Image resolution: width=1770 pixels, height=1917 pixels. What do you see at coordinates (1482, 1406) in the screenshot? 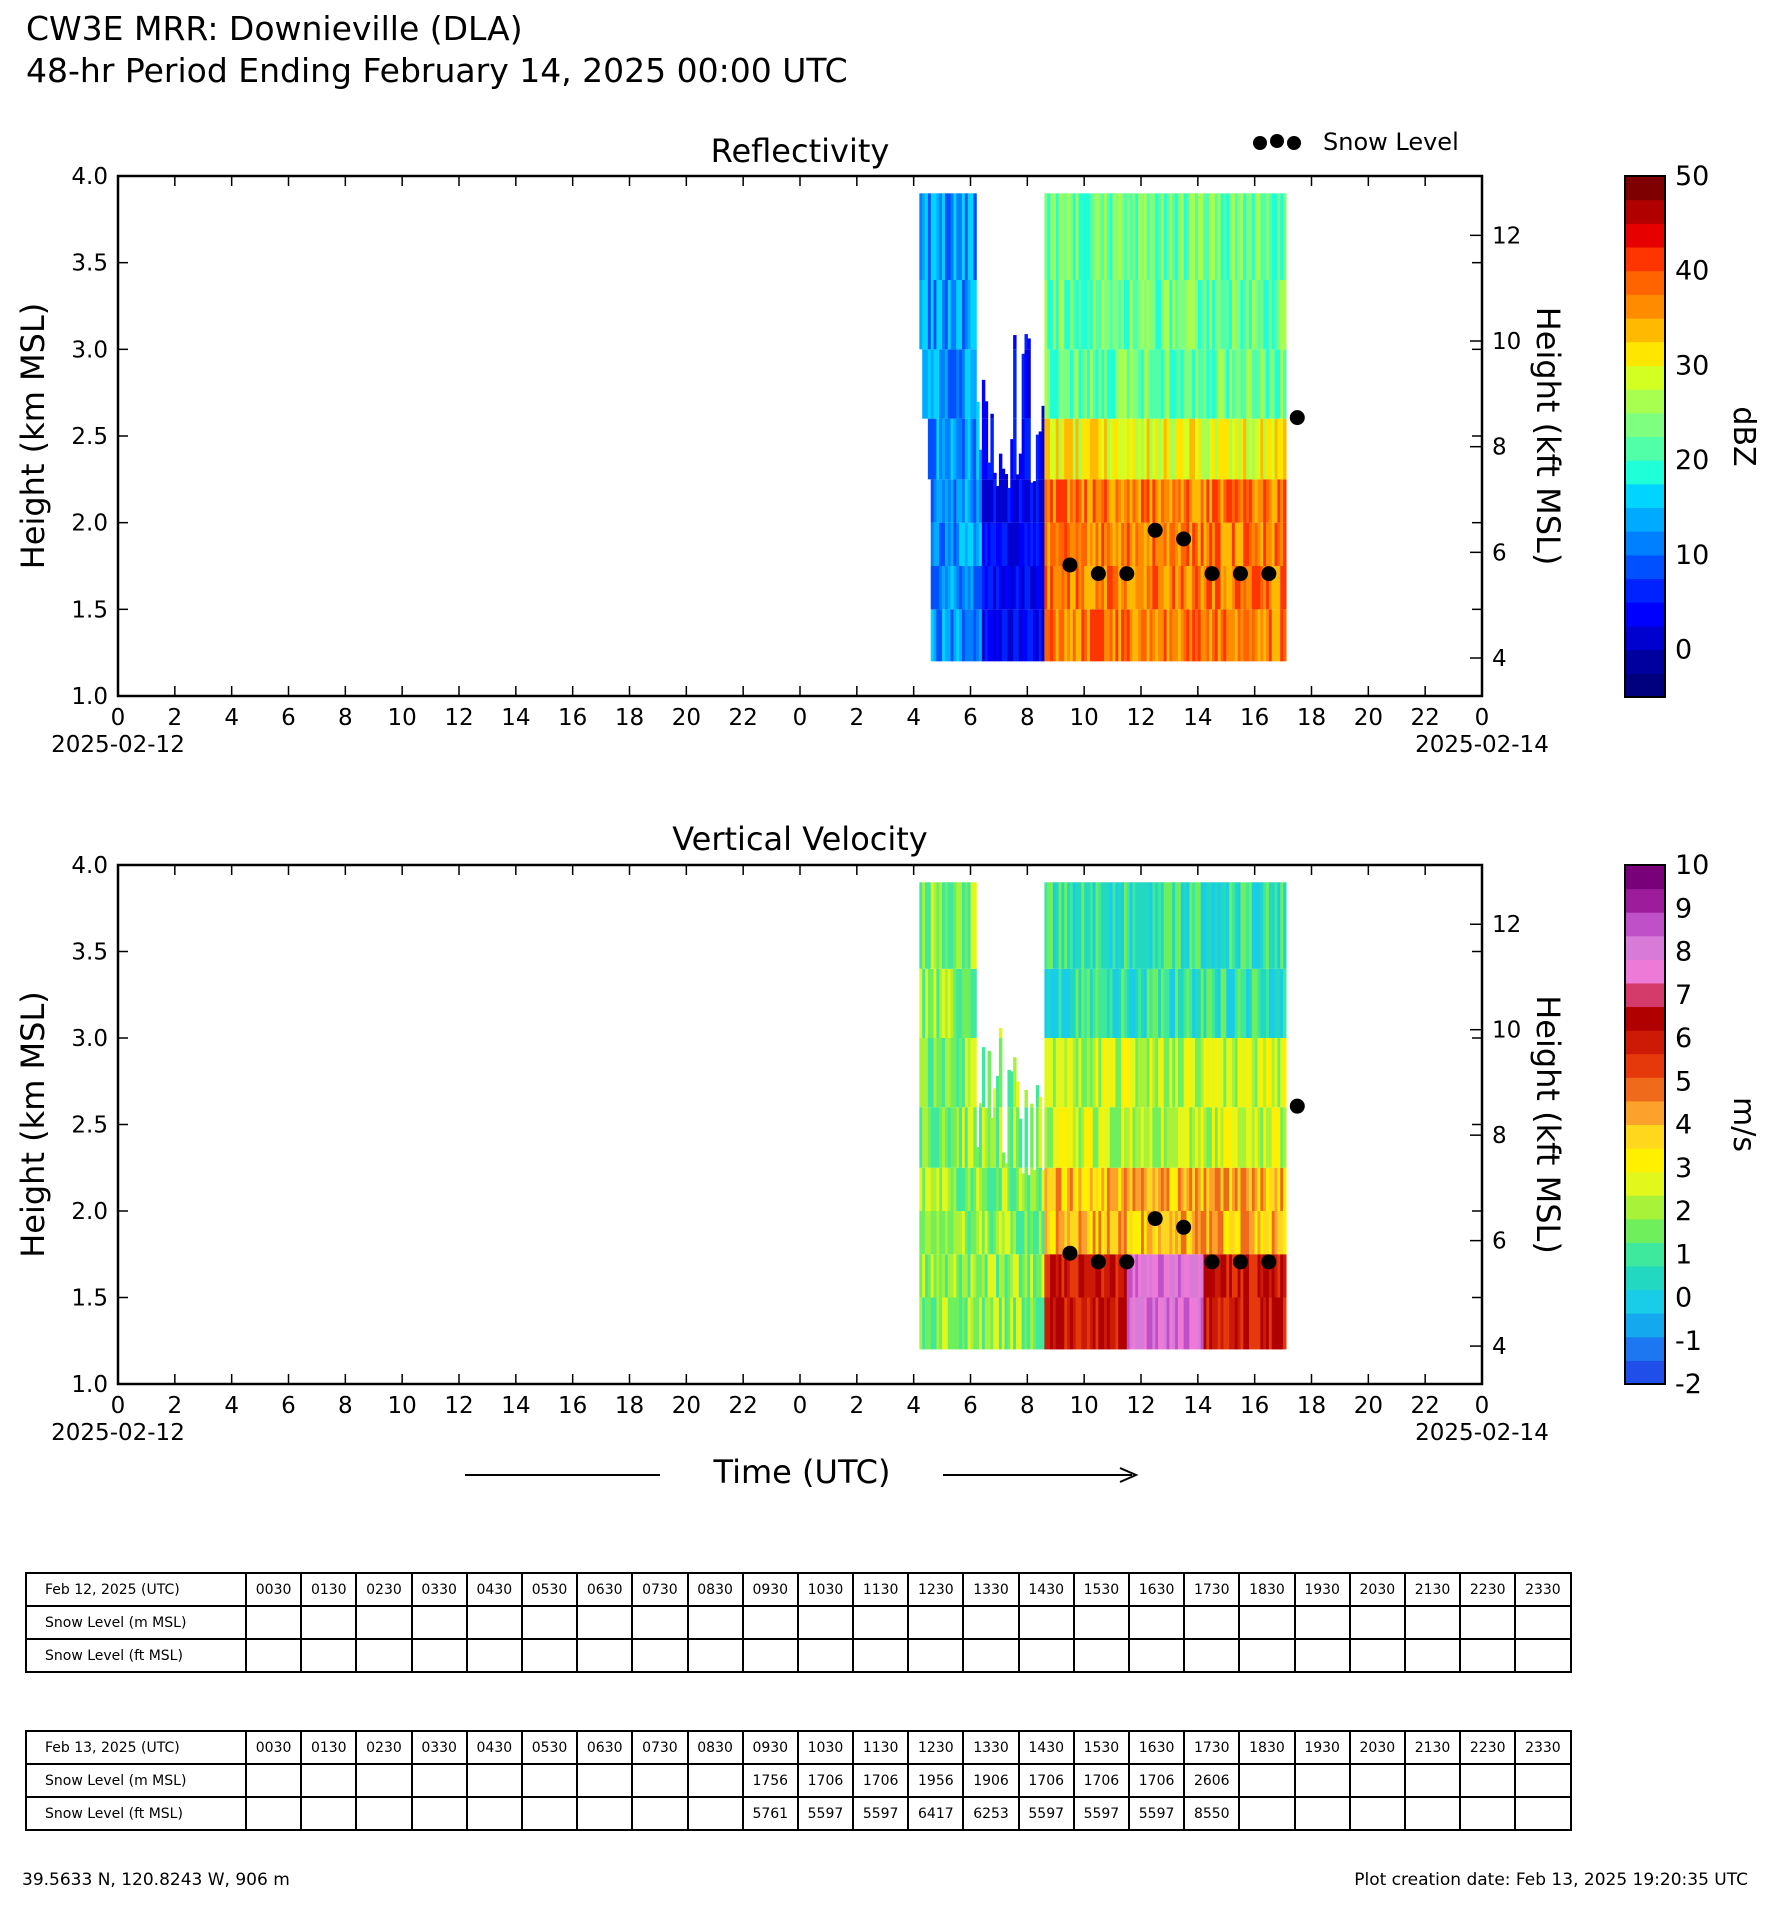
I see `x-tick-label: 0` at bounding box center [1482, 1406].